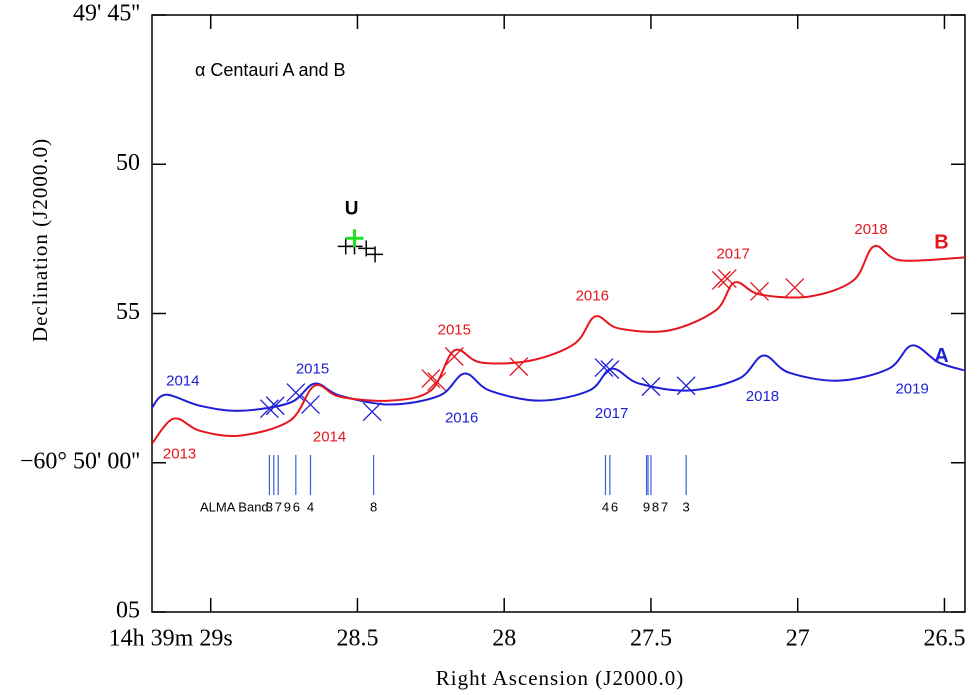  Describe the element at coordinates (352, 208) in the screenshot. I see `u-label: U` at that location.